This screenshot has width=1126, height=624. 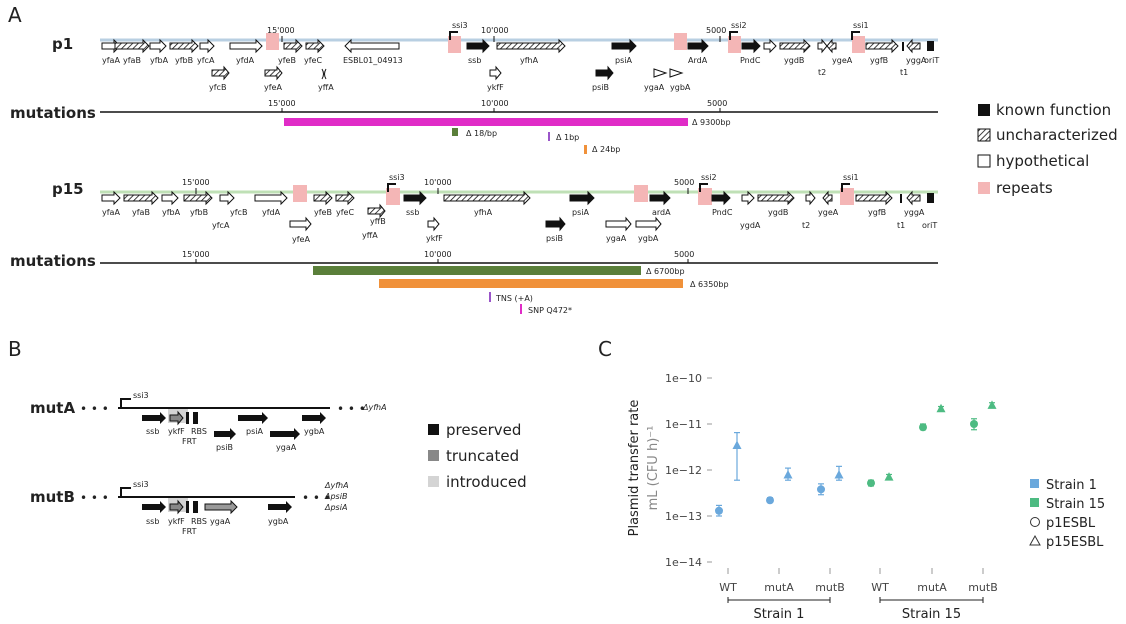 What do you see at coordinates (1035, 540) in the screenshot?
I see `legend-triangle-icon` at bounding box center [1035, 540].